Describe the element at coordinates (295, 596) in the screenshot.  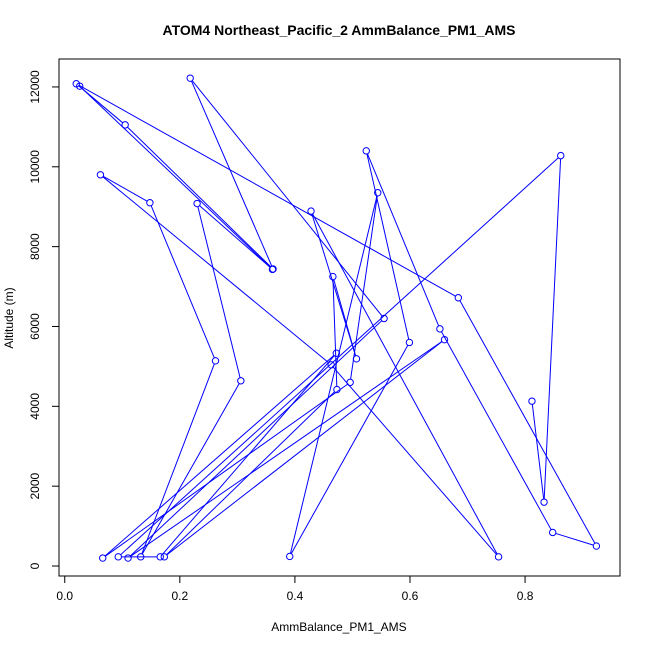
I see `x-tick-label: 0.4` at that location.